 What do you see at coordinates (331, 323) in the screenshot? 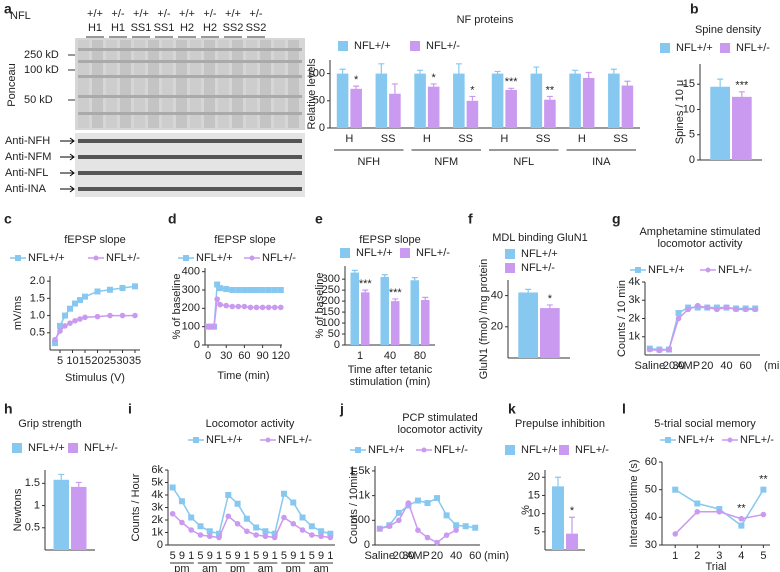
I see `y-tick-label: 100` at bounding box center [331, 323].